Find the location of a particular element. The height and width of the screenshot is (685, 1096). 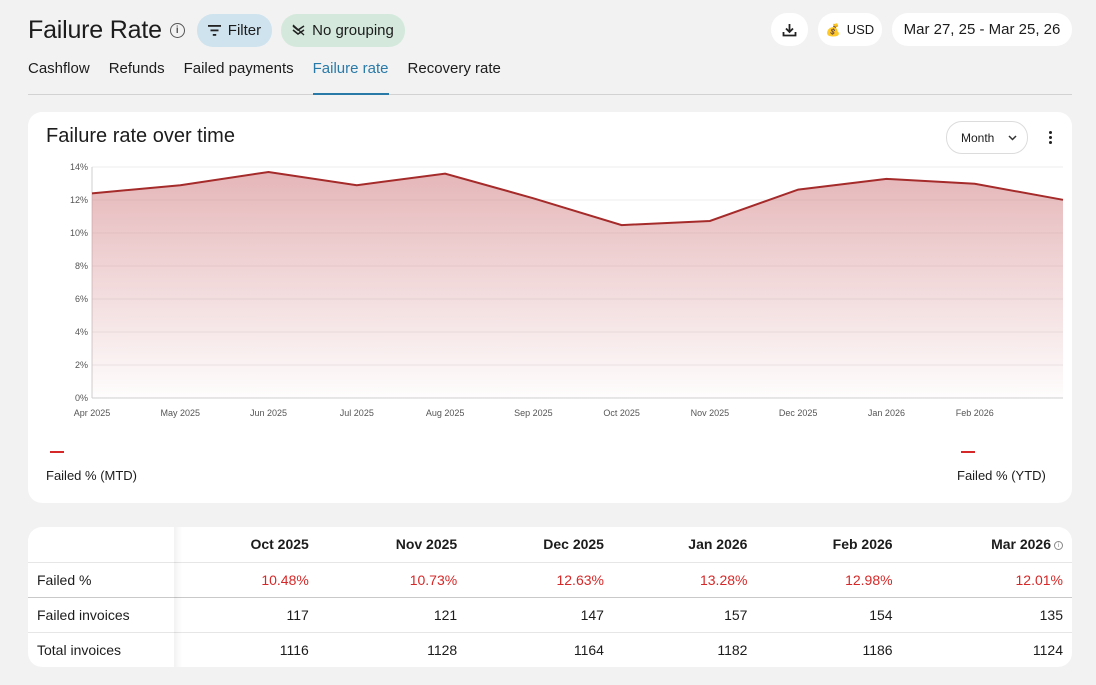

y-tick-label: 6% is located at coordinates (81, 299).